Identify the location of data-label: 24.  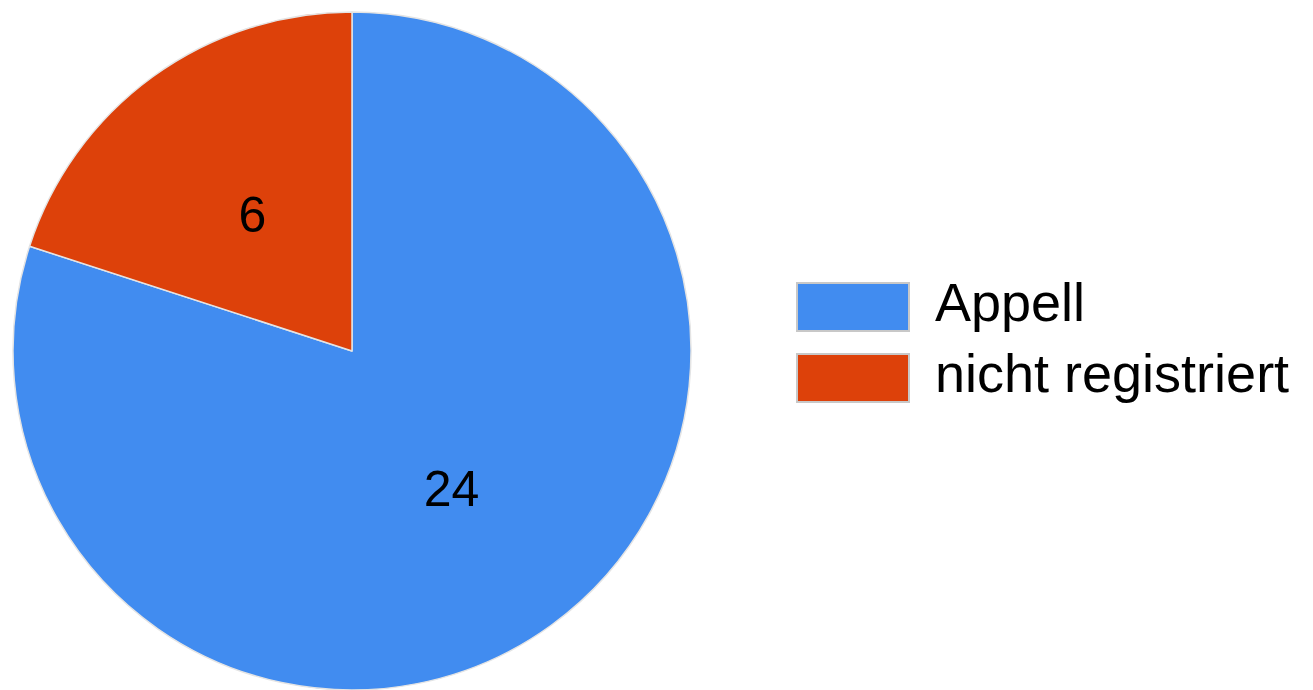
(451, 489).